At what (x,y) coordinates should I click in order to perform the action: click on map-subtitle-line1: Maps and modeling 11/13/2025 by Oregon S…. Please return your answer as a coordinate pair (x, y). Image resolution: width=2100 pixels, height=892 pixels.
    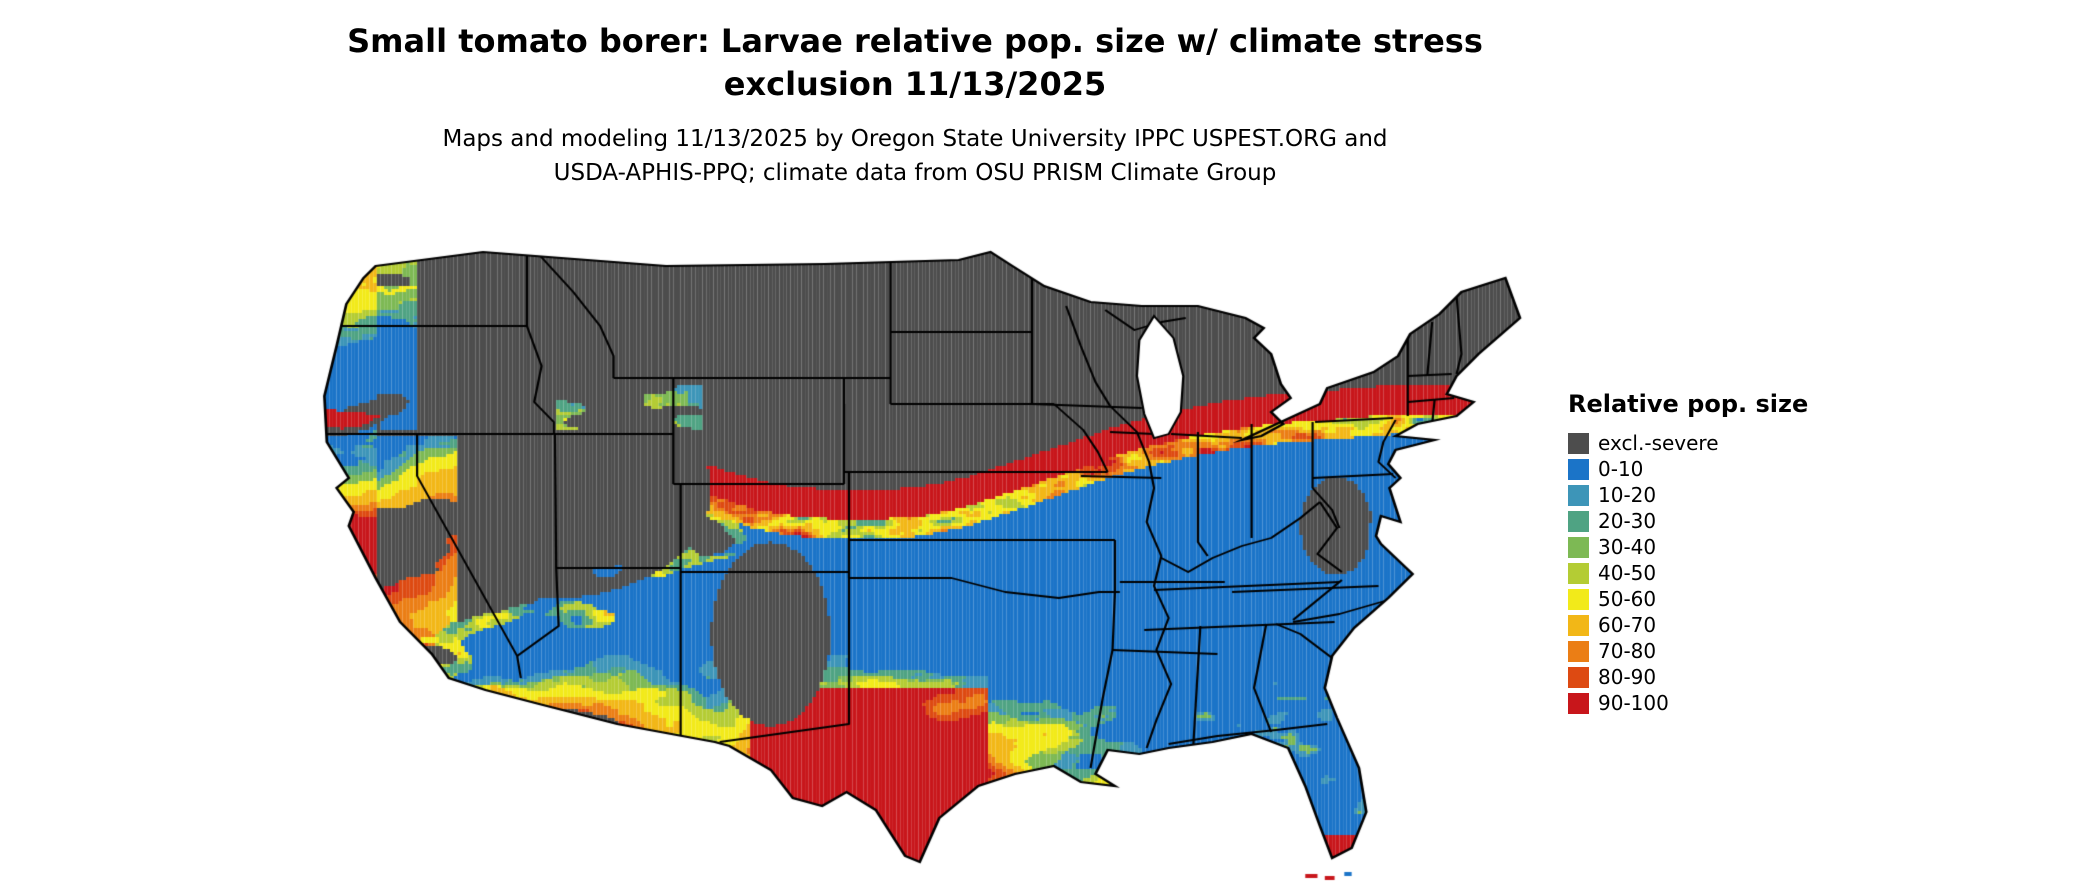
    Looking at the image, I should click on (915, 139).